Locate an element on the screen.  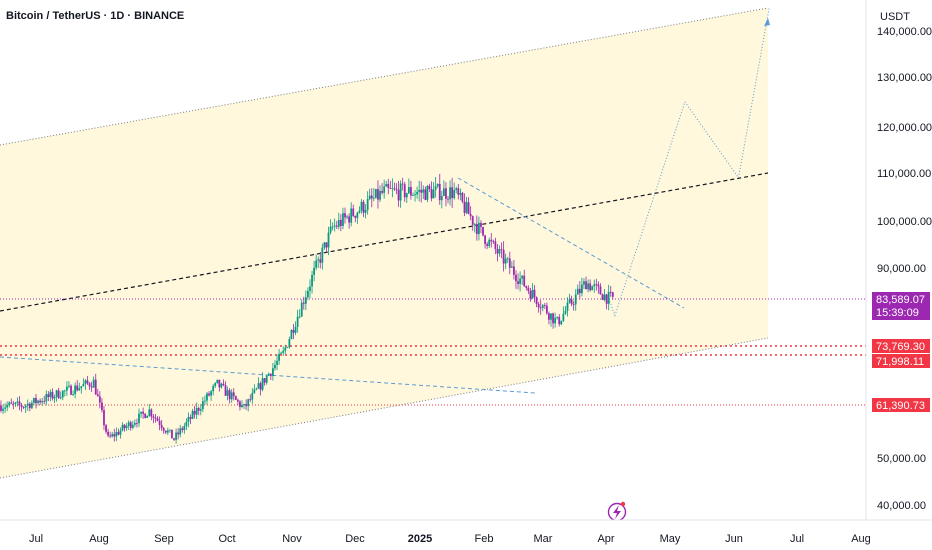
pair-title: Bitcoin / TetherUS · 1D · BINANCE is located at coordinates (95, 16).